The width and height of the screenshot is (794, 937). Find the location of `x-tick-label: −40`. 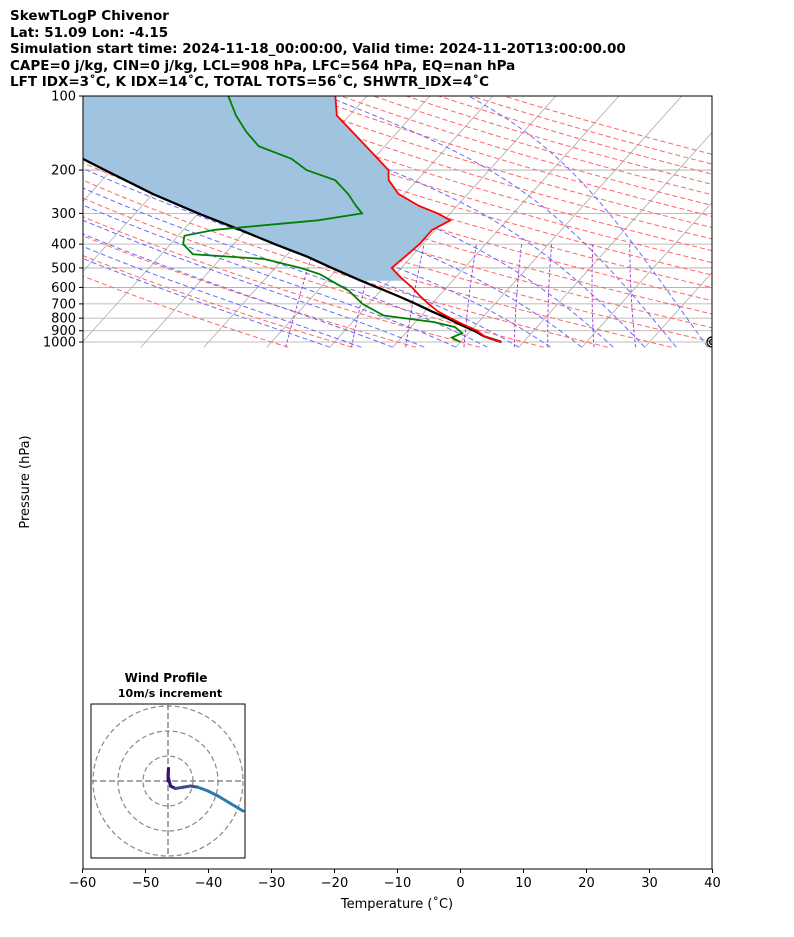

x-tick-label: −40 is located at coordinates (208, 883).